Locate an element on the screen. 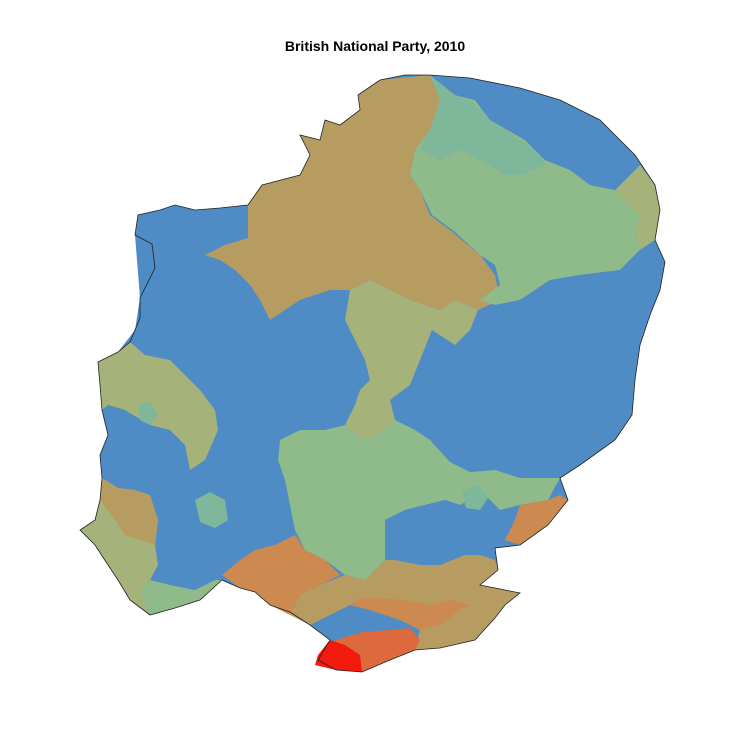 Image resolution: width=750 pixels, height=750 pixels. region-olive-west is located at coordinates (158, 406).